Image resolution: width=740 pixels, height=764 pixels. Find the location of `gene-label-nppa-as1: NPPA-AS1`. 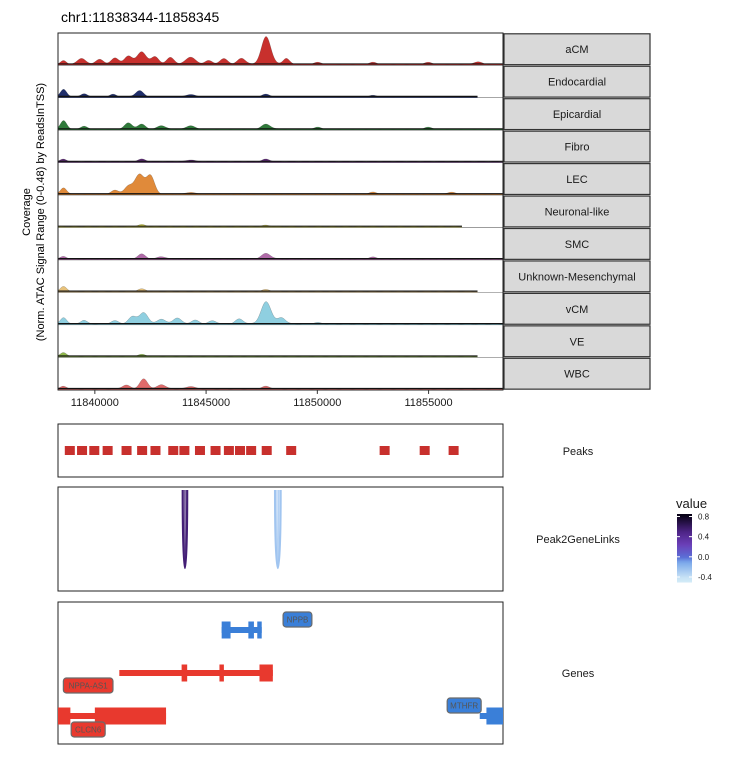

gene-label-nppa-as1: NPPA-AS1 is located at coordinates (89, 686).